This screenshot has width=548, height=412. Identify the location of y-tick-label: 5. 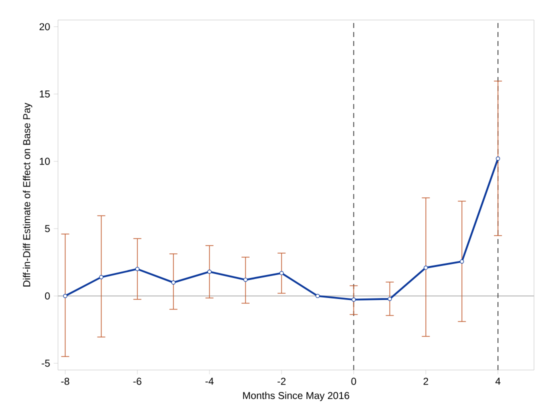
(47, 228).